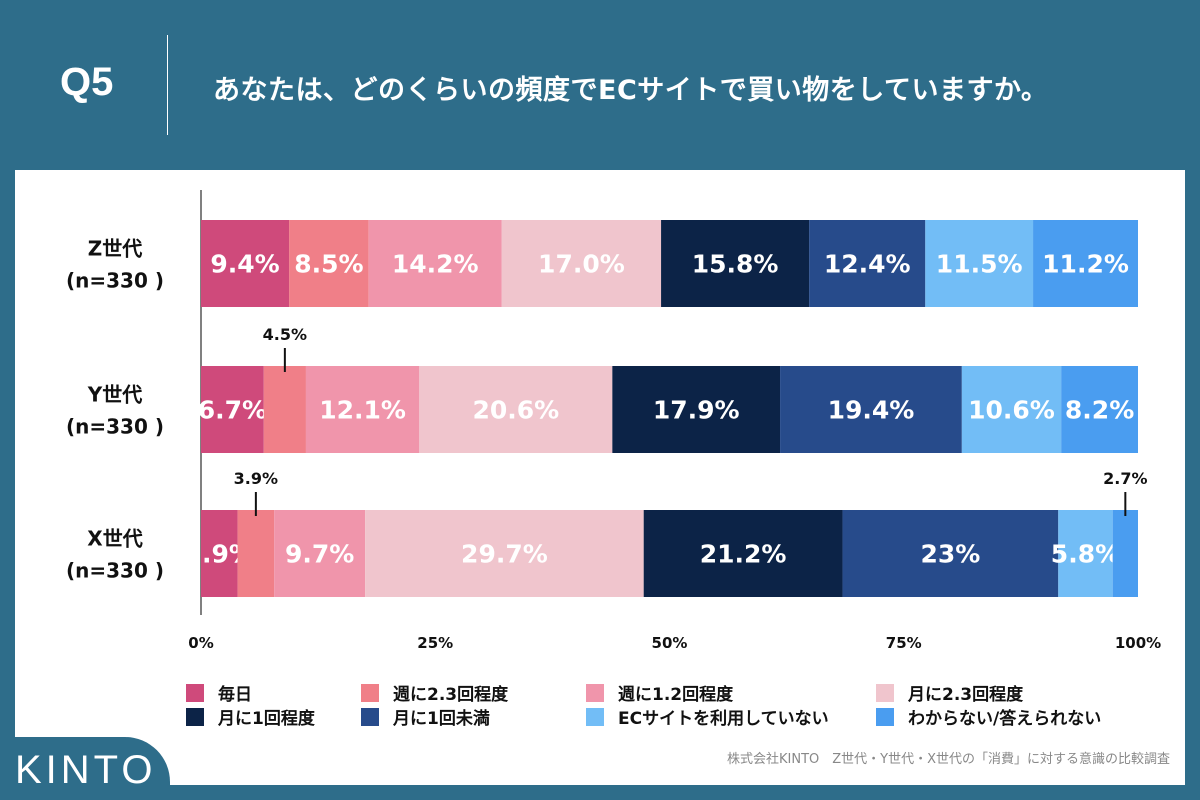  What do you see at coordinates (256, 478) in the screenshot?
I see `data-label: 3.9%` at bounding box center [256, 478].